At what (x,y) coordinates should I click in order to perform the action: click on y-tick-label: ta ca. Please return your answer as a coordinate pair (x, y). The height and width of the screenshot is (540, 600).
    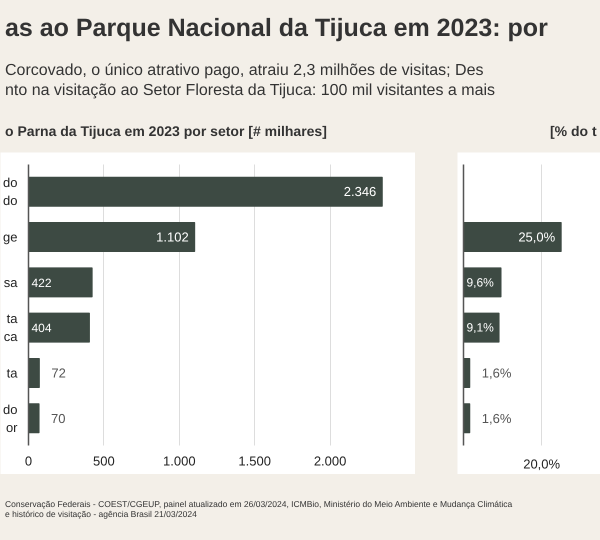
    Looking at the image, I should click on (11, 327).